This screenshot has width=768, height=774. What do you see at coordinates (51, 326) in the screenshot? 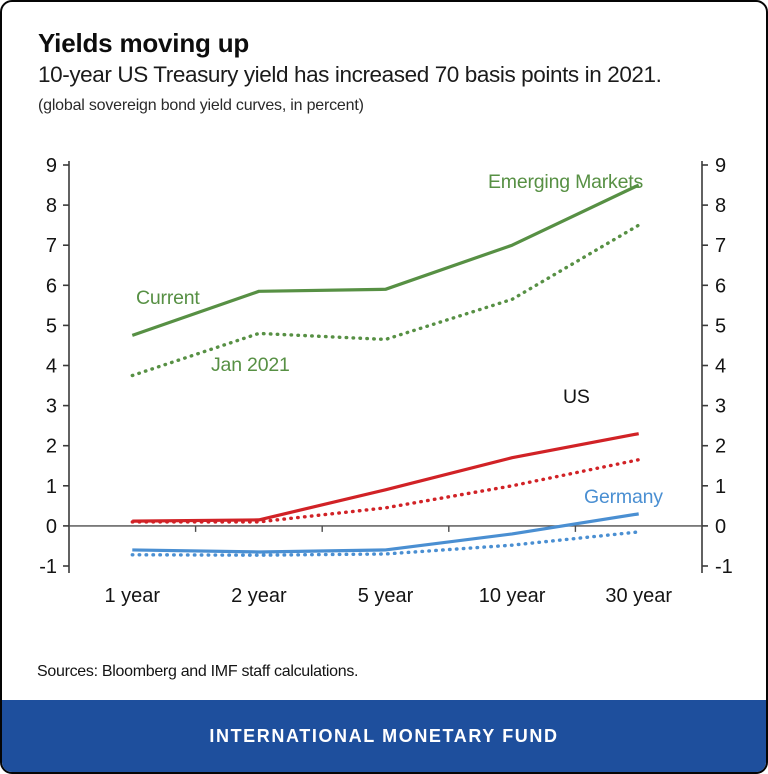
I see `y-tick-label-left: 5` at bounding box center [51, 326].